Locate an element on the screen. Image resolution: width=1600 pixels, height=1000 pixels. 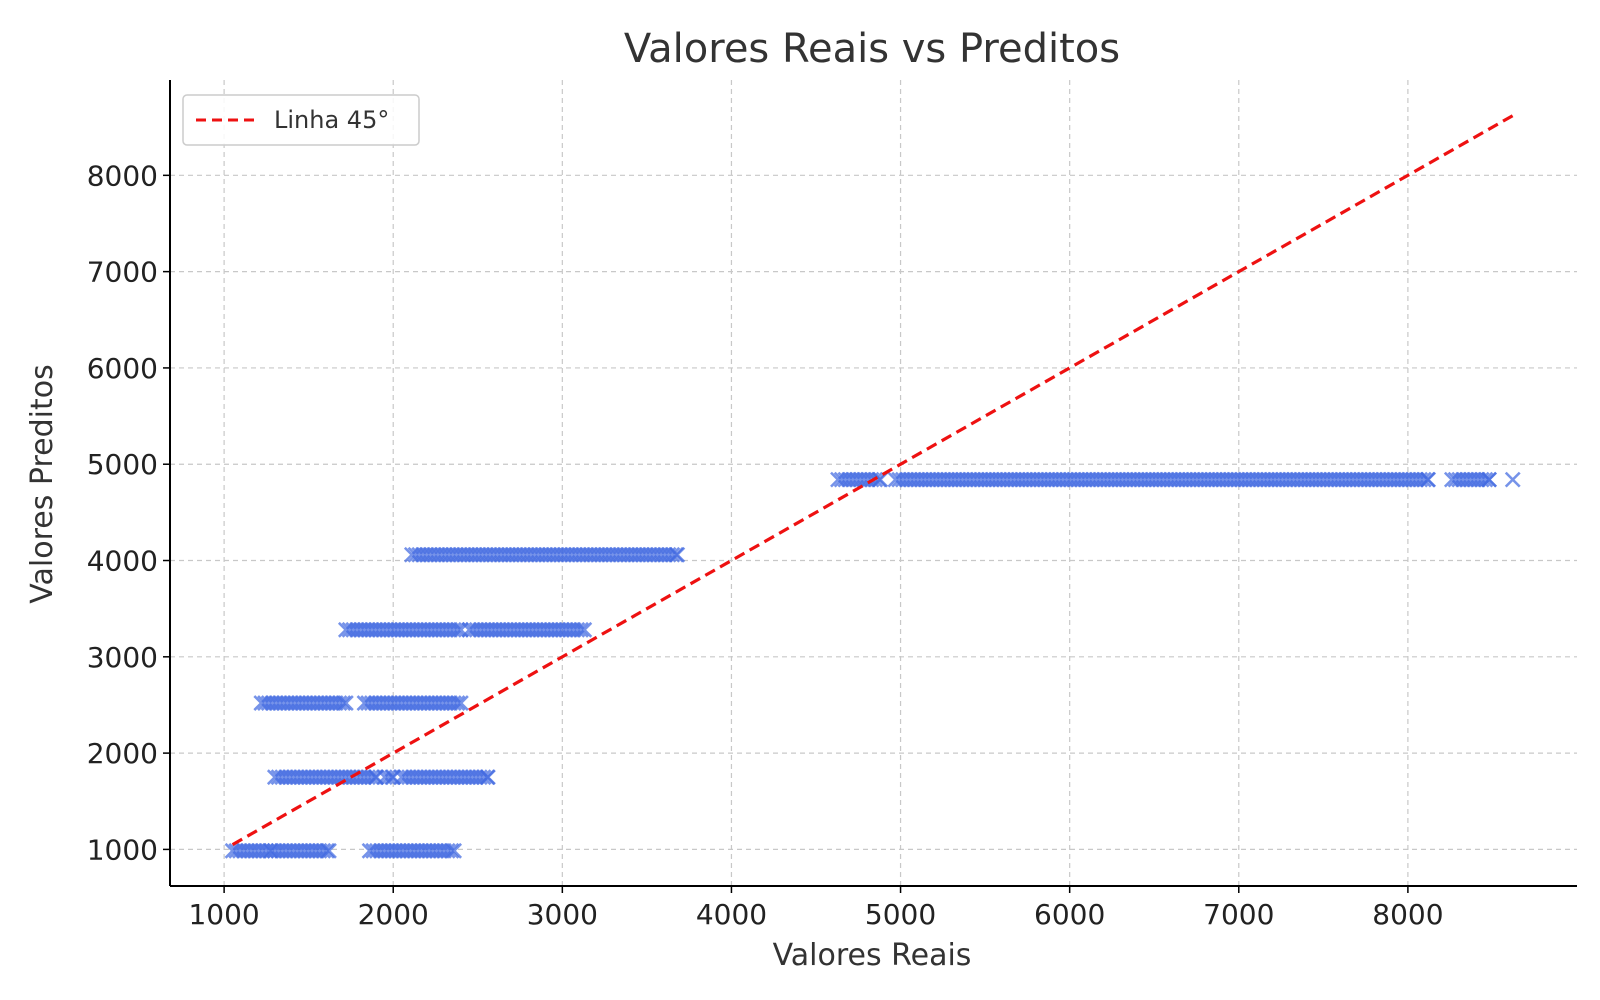
y-tick-label: 6000 is located at coordinates (122, 368).